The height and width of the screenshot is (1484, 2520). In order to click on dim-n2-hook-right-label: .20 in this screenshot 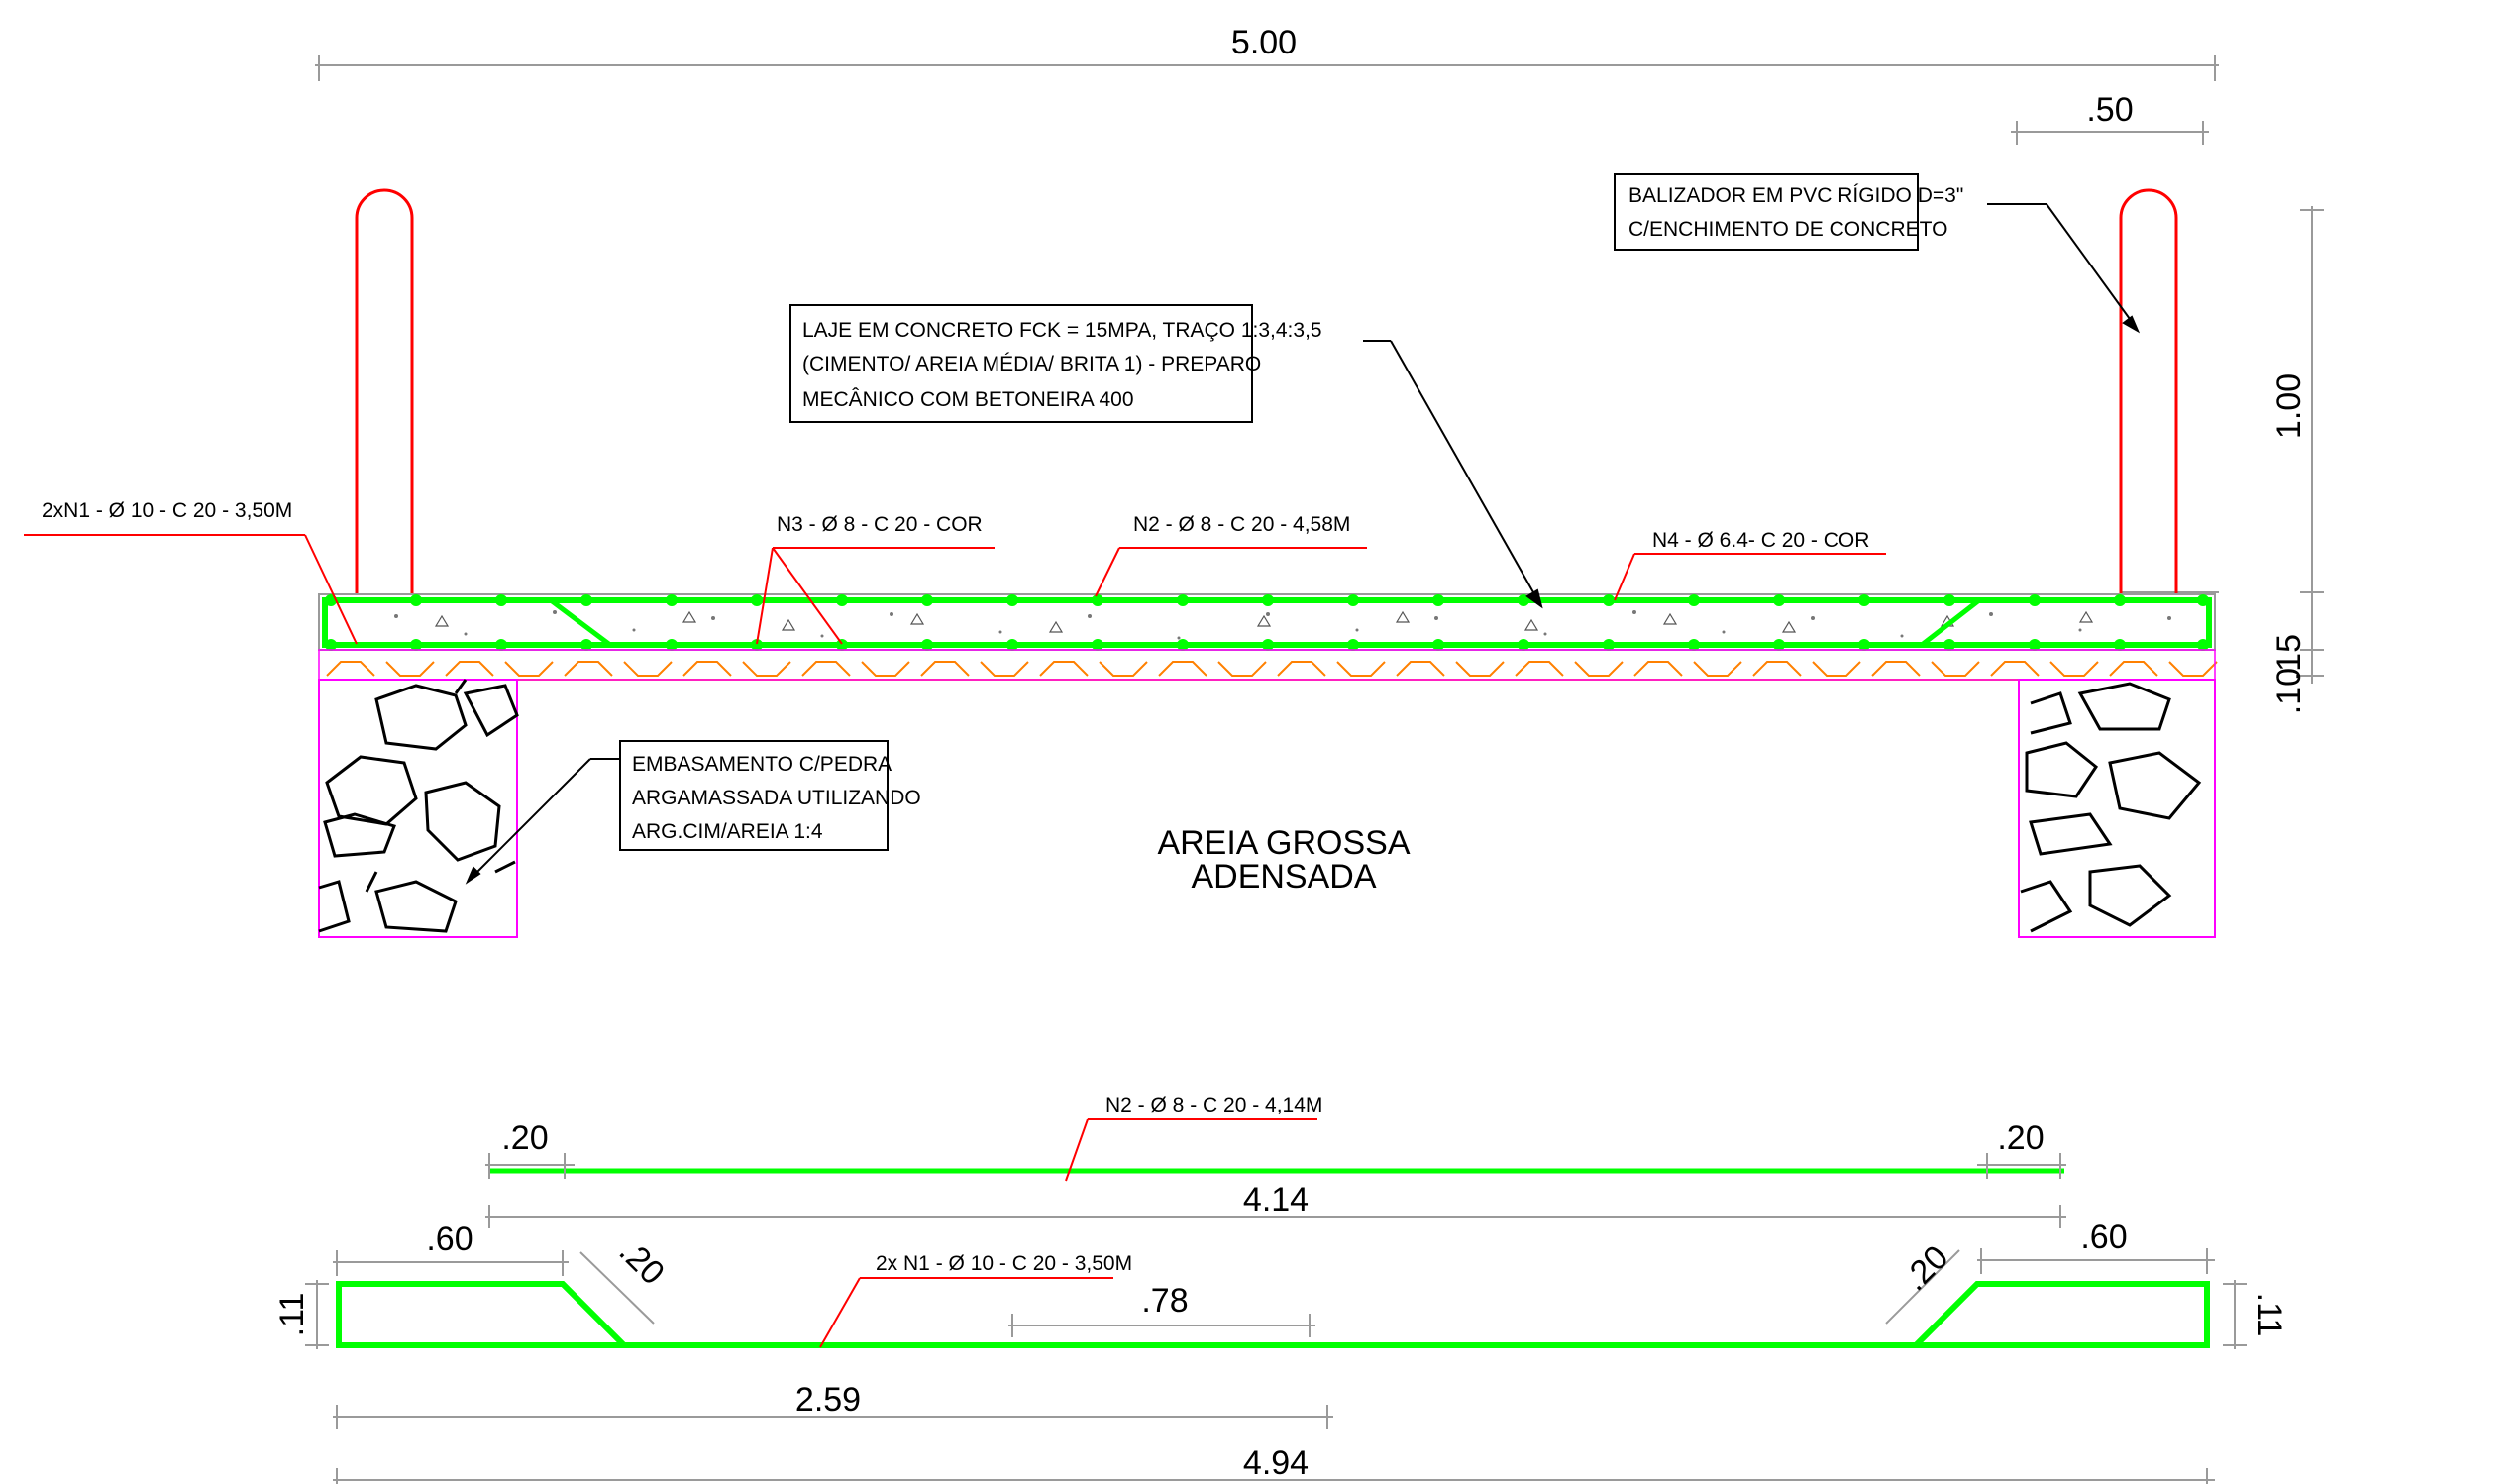, I will do `click(2020, 1138)`.